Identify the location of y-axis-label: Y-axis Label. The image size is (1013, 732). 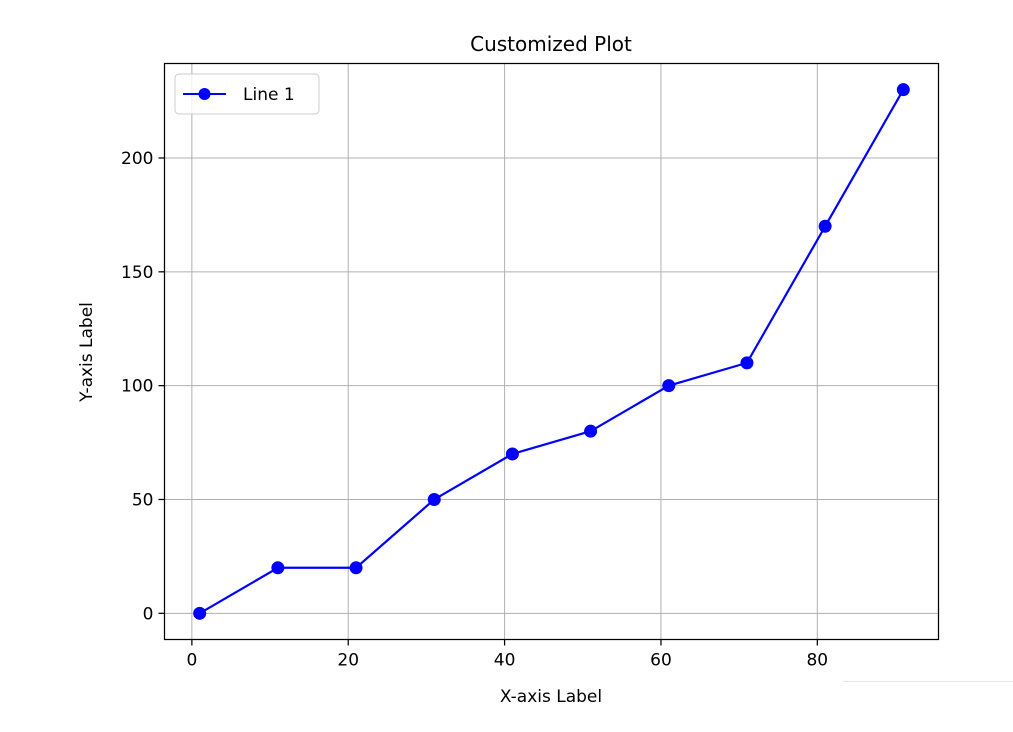
(87, 352).